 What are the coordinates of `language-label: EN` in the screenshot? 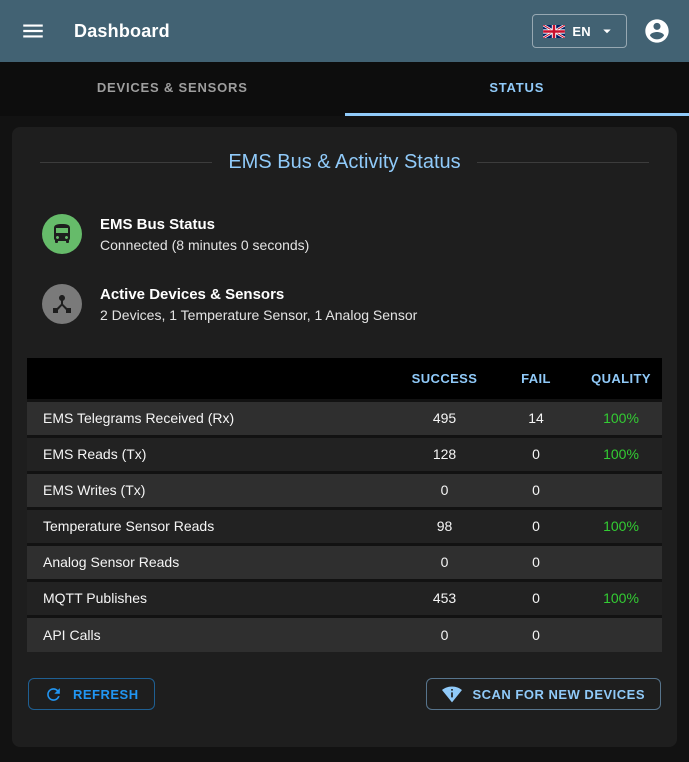 It's located at (581, 31).